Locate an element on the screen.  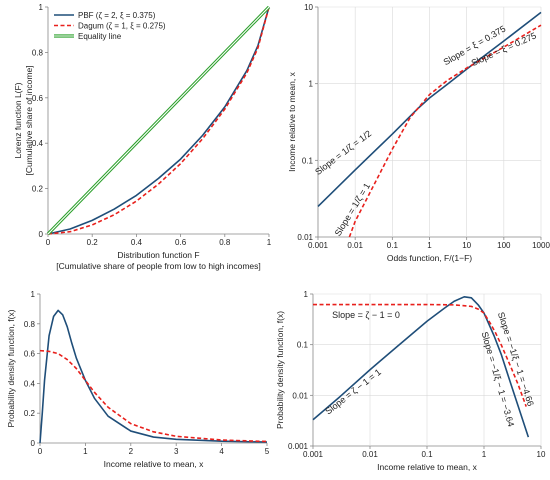
pdf_linear-y-tick-label: 0.4 is located at coordinates (30, 383).